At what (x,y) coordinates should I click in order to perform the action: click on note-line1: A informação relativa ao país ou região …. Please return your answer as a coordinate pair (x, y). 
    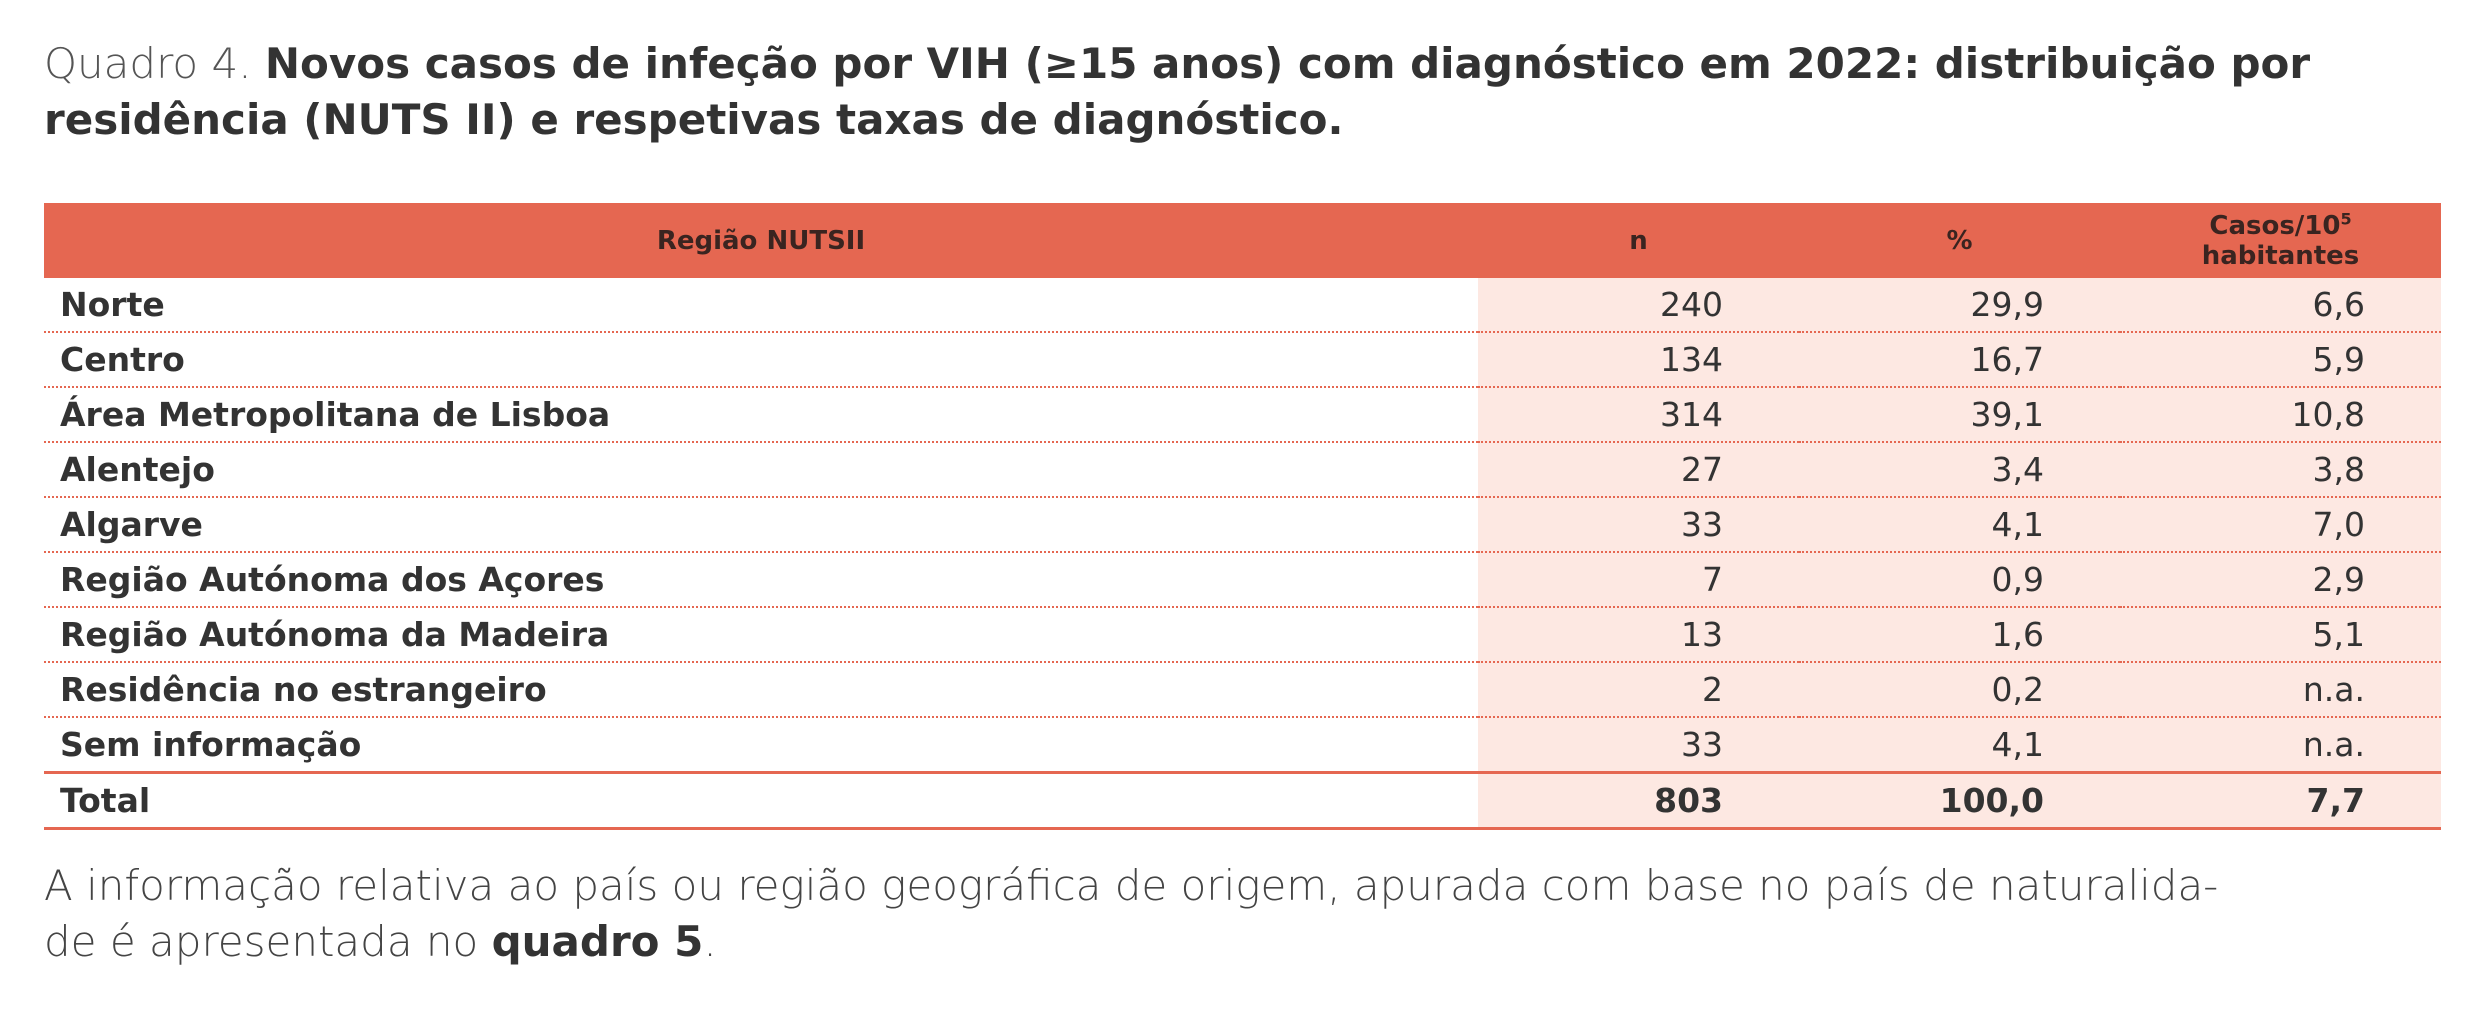
    Looking at the image, I should click on (1131, 885).